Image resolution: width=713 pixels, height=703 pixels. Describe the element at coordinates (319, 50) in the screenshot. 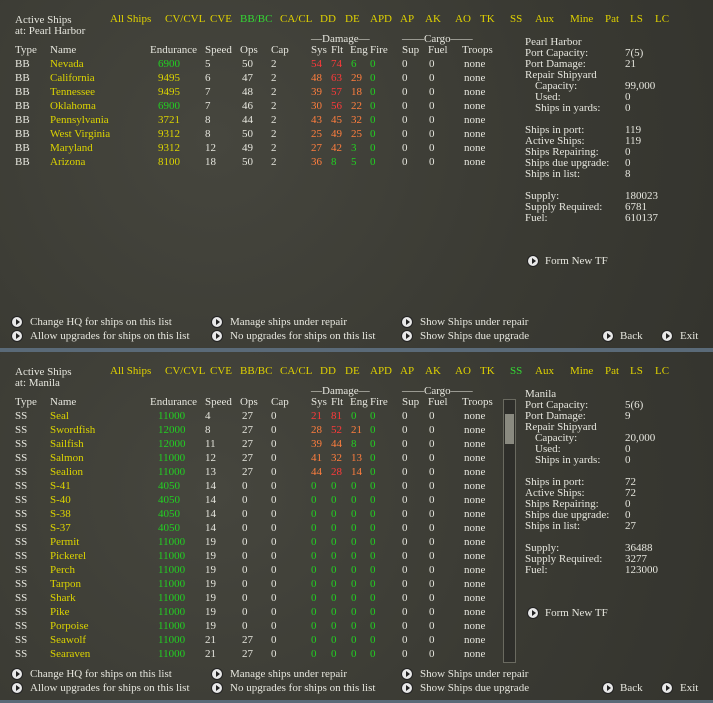

I see `column-header: Sys` at that location.